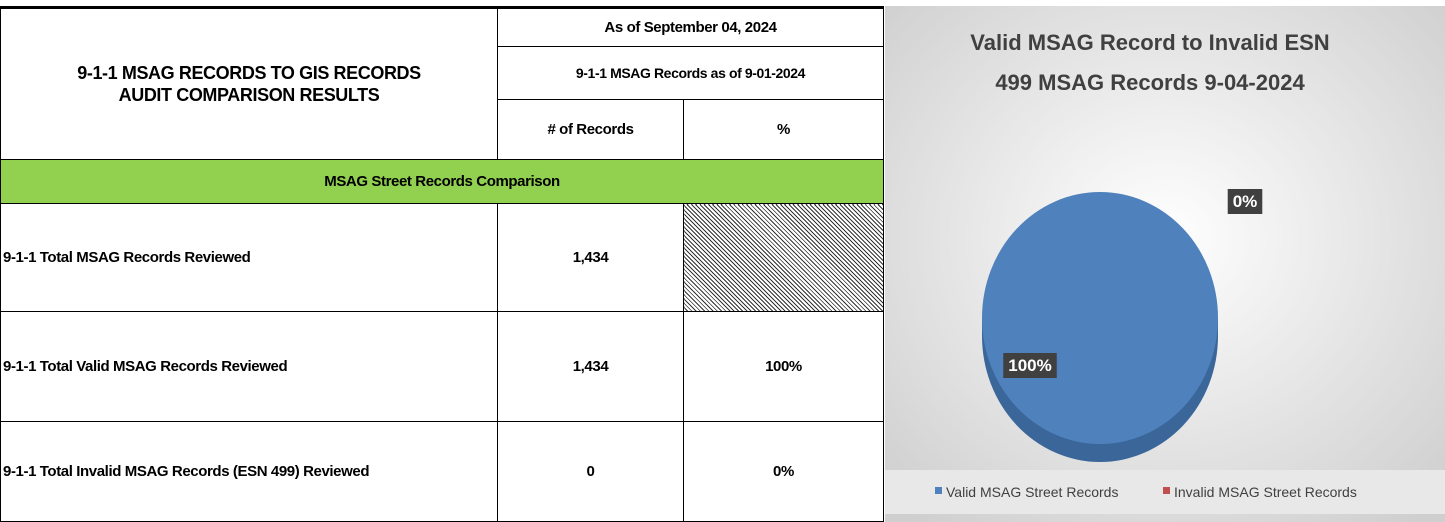 The height and width of the screenshot is (522, 1445). Describe the element at coordinates (1100, 318) in the screenshot. I see `pie-slice` at that location.